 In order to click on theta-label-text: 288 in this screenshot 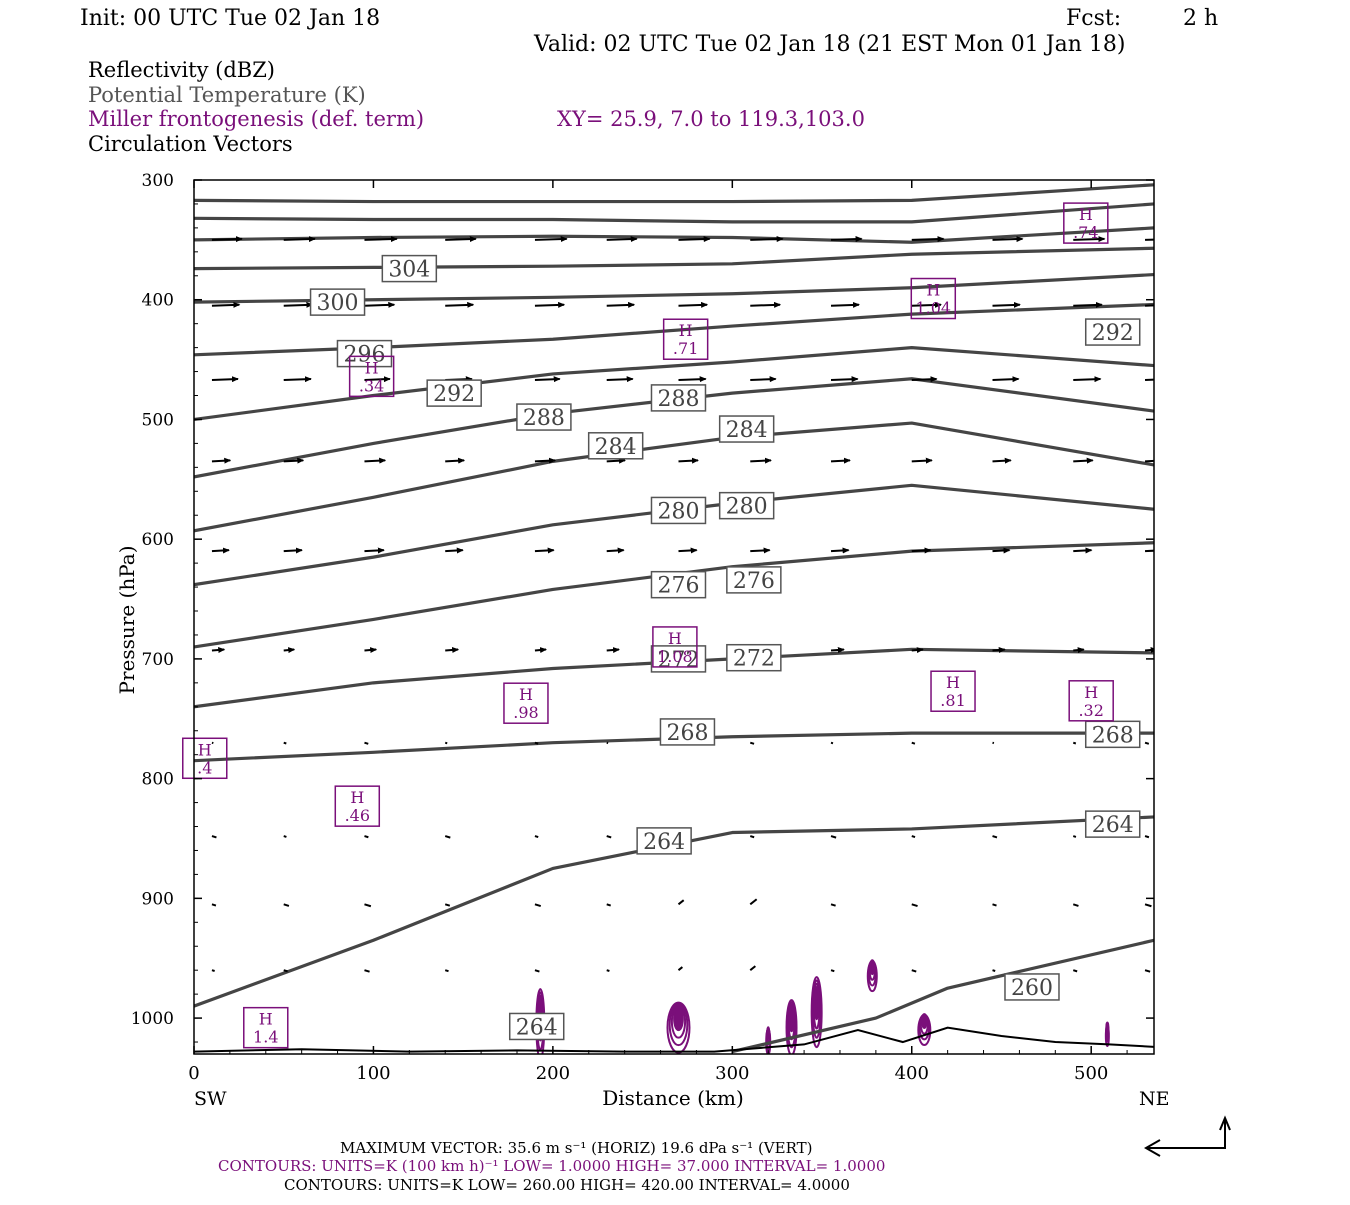, I will do `click(678, 399)`.